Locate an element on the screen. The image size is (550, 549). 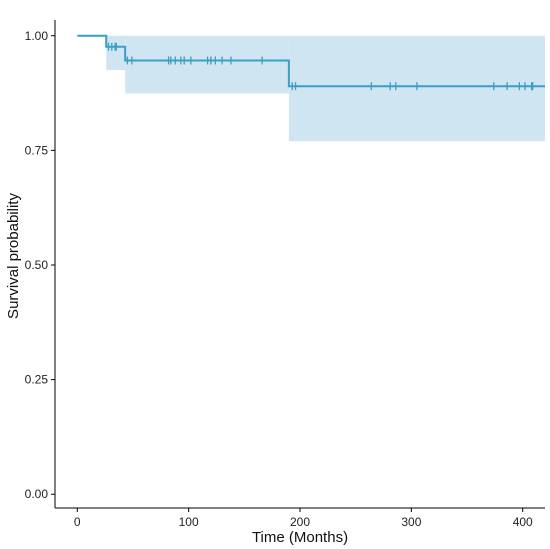
x-tick-label: 0 is located at coordinates (77, 522).